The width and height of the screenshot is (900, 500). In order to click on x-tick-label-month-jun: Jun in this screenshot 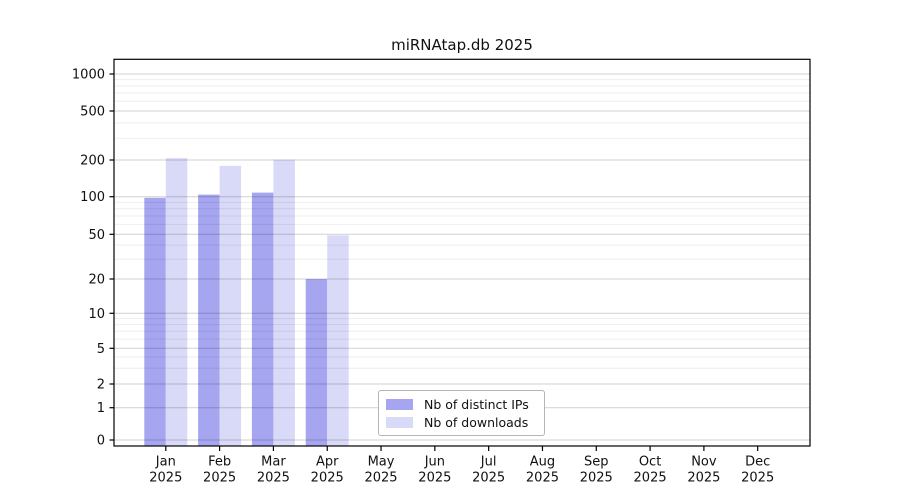, I will do `click(434, 462)`.